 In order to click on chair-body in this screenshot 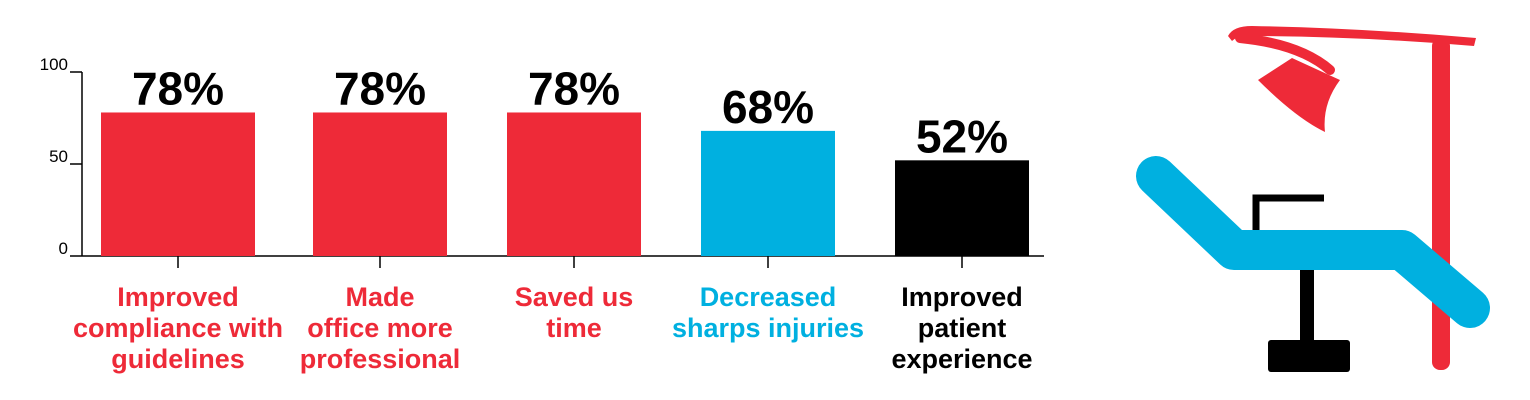, I will do `click(1313, 242)`.